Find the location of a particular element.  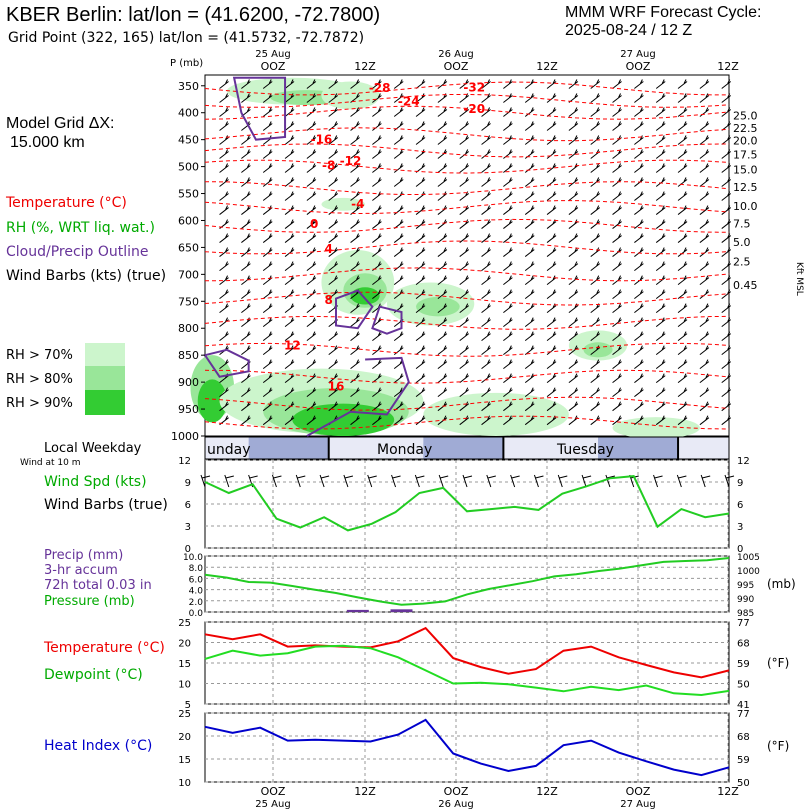

legend-rh70-swatch is located at coordinates (105, 354).